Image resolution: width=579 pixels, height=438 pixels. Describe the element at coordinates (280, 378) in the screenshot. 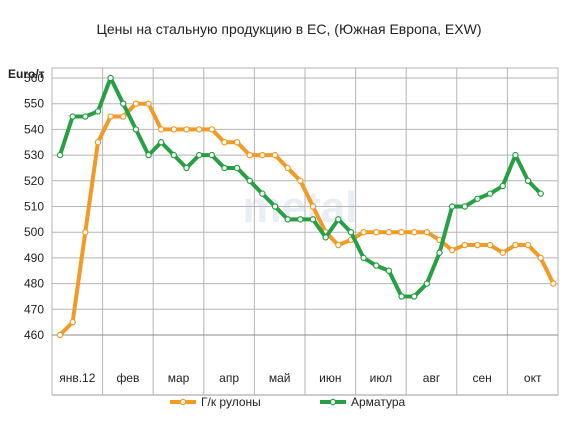

I see `x-tick-label: май` at that location.